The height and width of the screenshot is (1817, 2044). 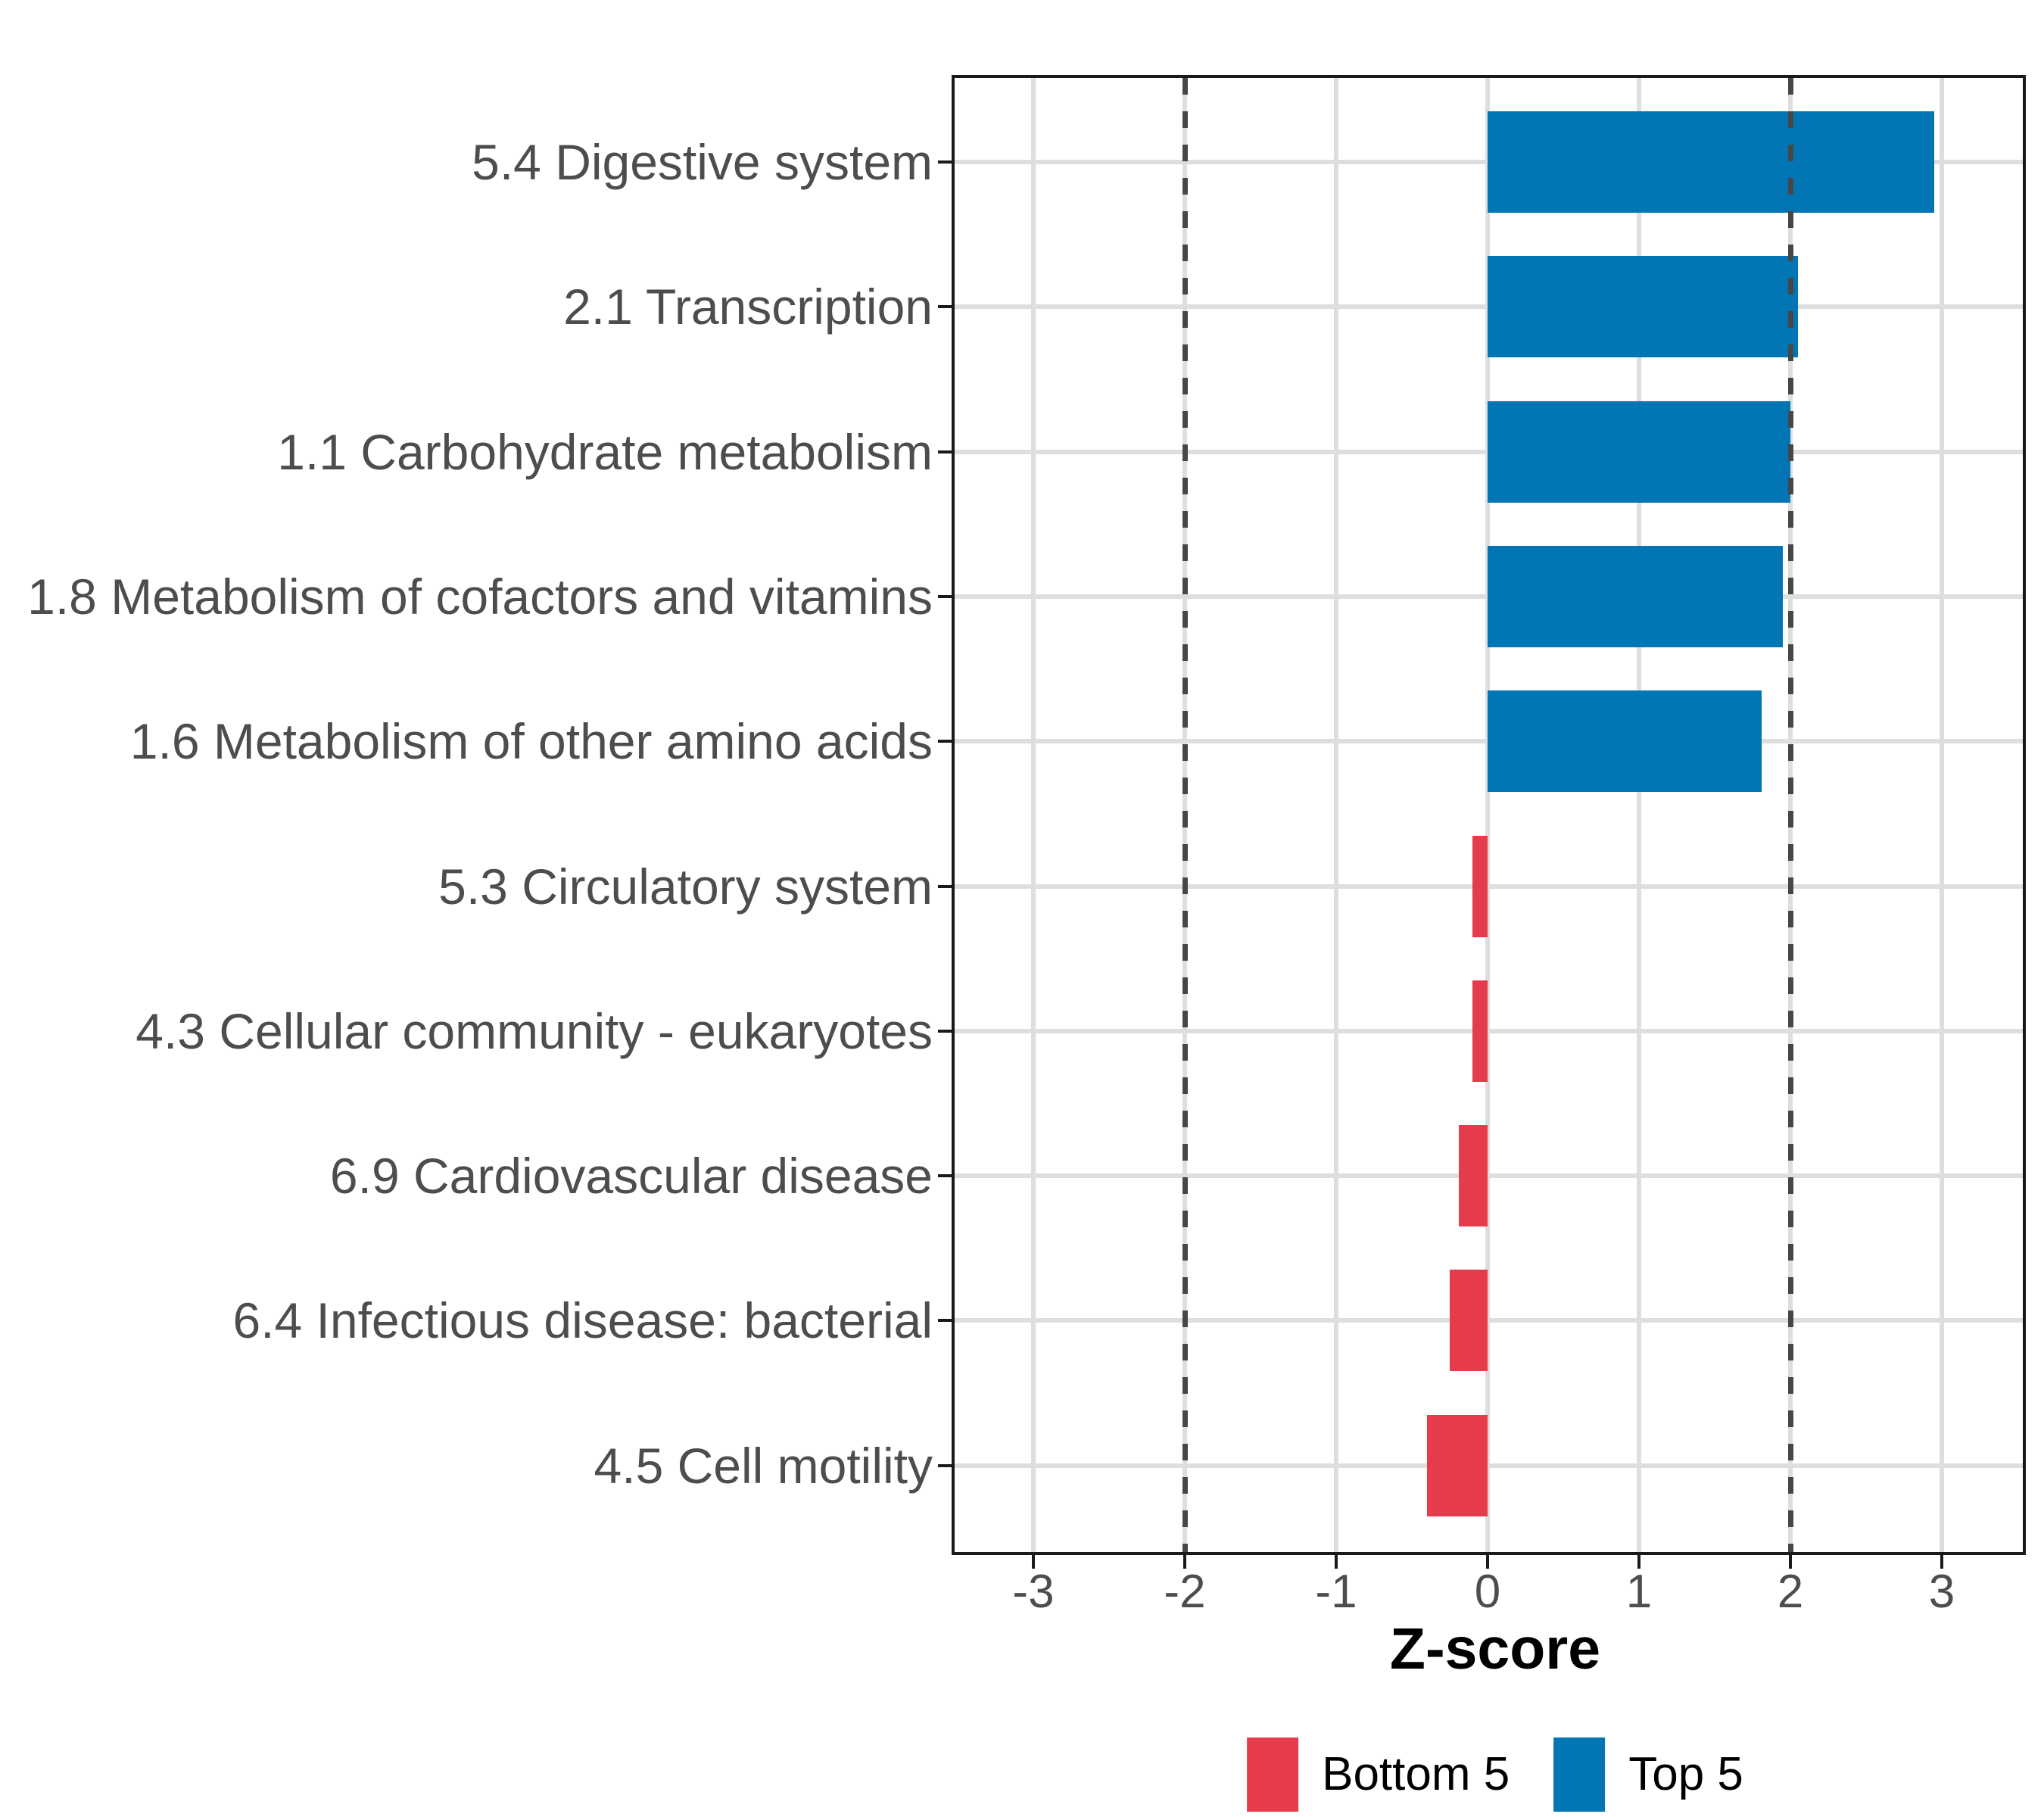 What do you see at coordinates (1185, 1592) in the screenshot?
I see `x-tick-label: -2` at bounding box center [1185, 1592].